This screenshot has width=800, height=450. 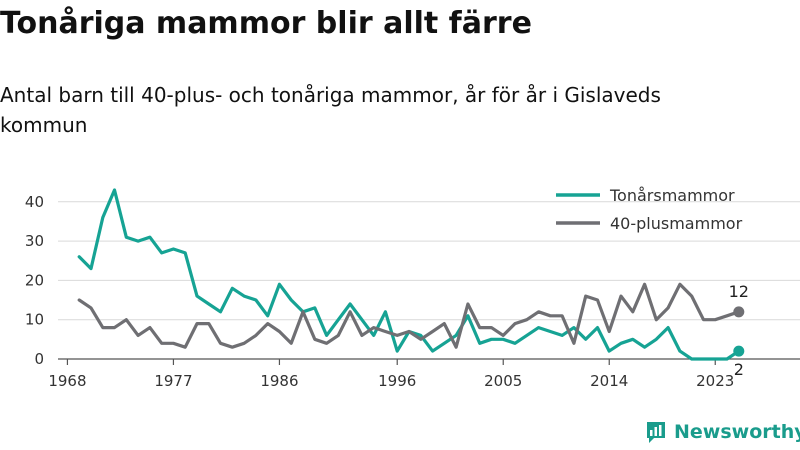 What do you see at coordinates (279, 381) in the screenshot?
I see `x-tick-label: 1986` at bounding box center [279, 381].